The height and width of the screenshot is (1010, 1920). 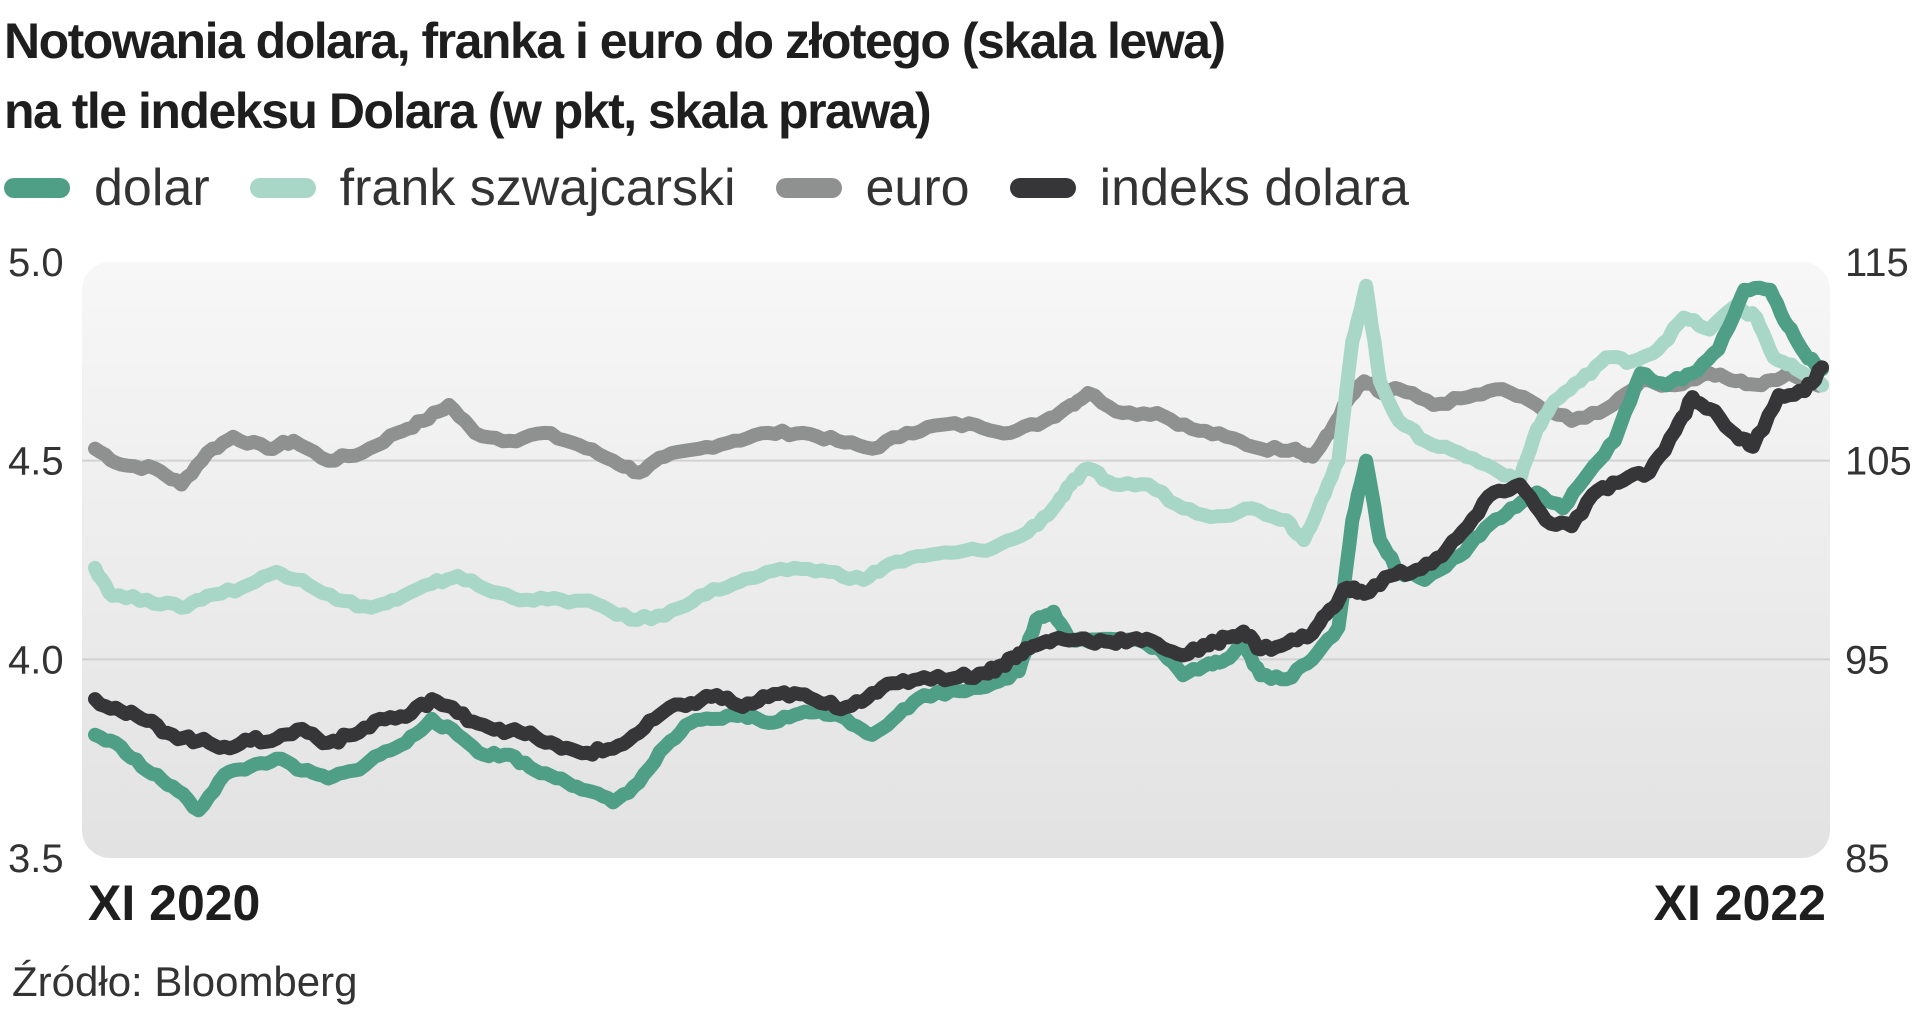 I want to click on y-left-tick-label-1: 4.5, so click(x=36, y=462).